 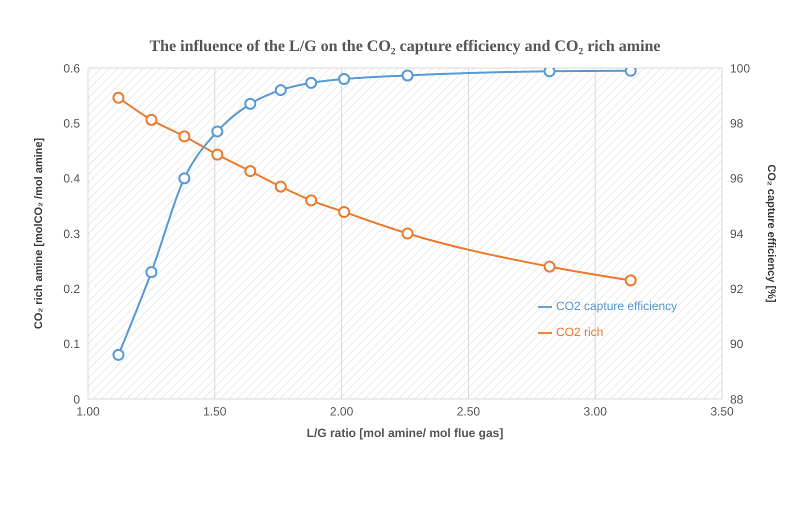 I want to click on y2-axis-title: CO₂ capture efficiency [%], so click(x=771, y=233).